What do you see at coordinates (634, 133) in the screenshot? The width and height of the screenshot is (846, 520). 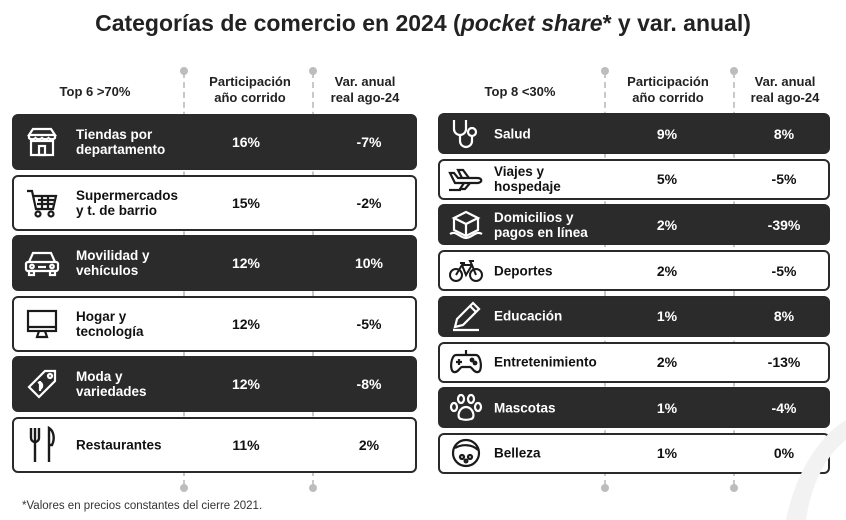 I see `table-row: Salud 9% 8%` at bounding box center [634, 133].